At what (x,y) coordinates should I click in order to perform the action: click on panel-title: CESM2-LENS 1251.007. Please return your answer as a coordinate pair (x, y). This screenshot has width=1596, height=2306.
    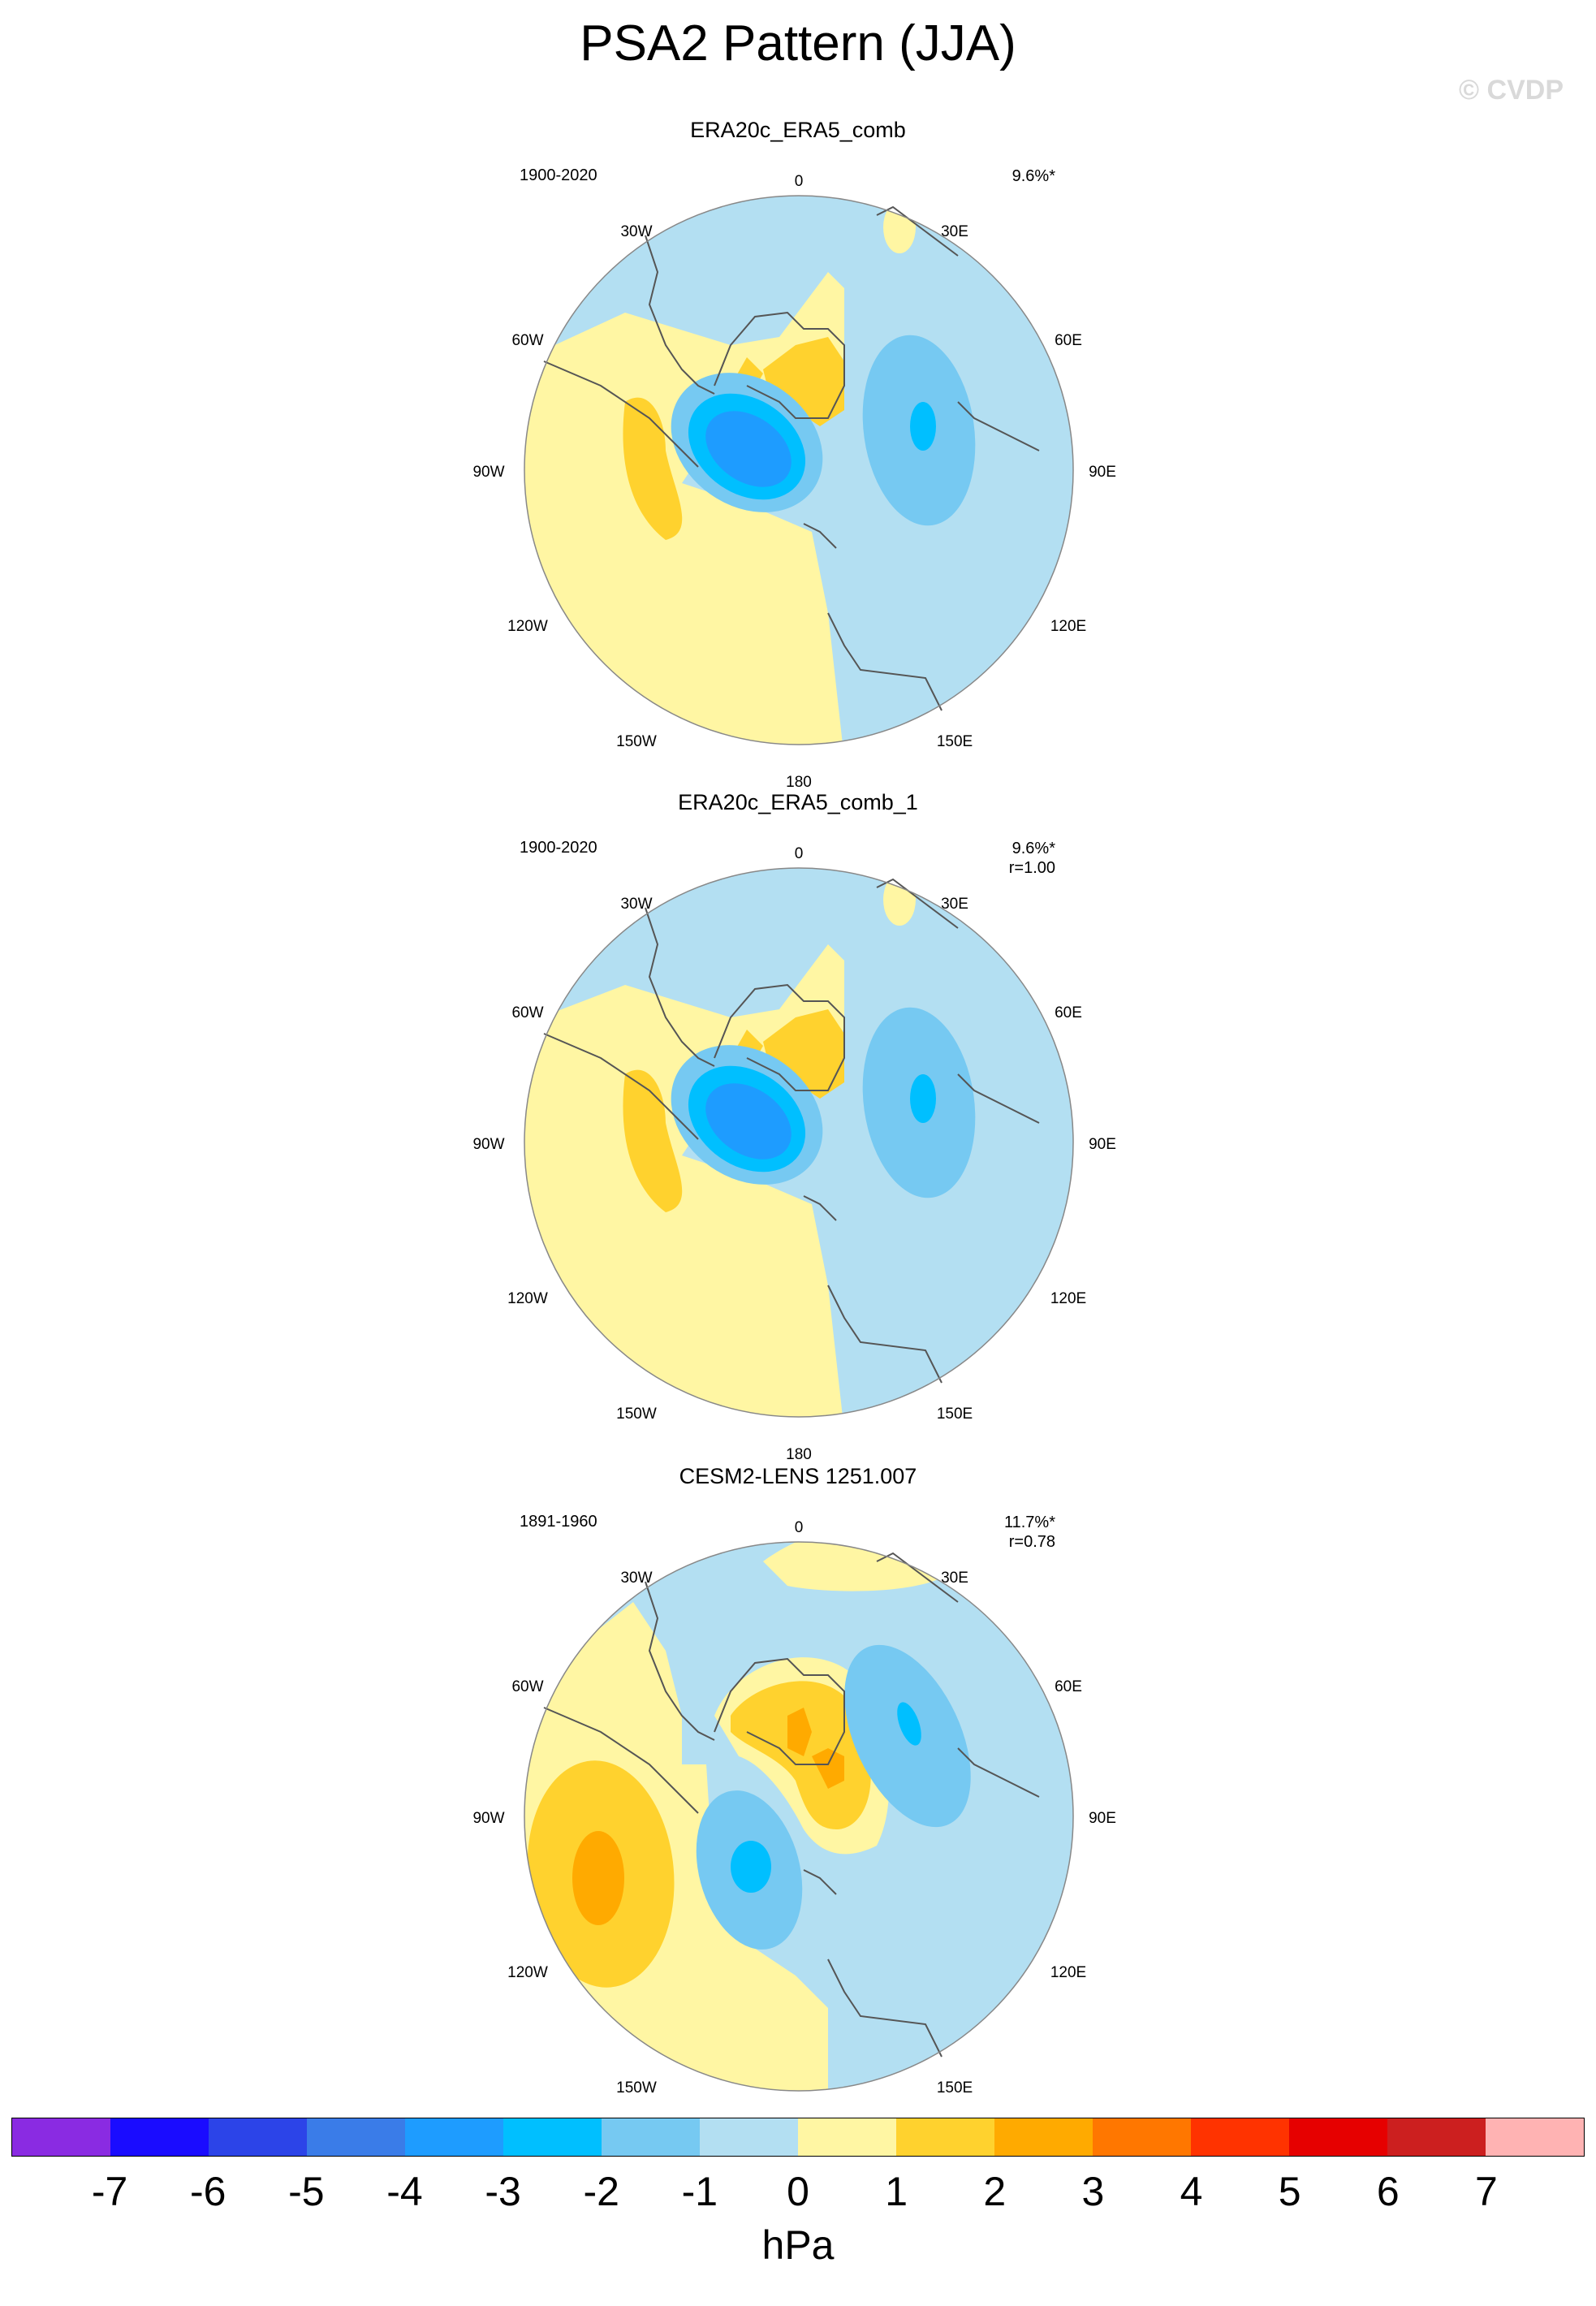
    Looking at the image, I should click on (798, 1476).